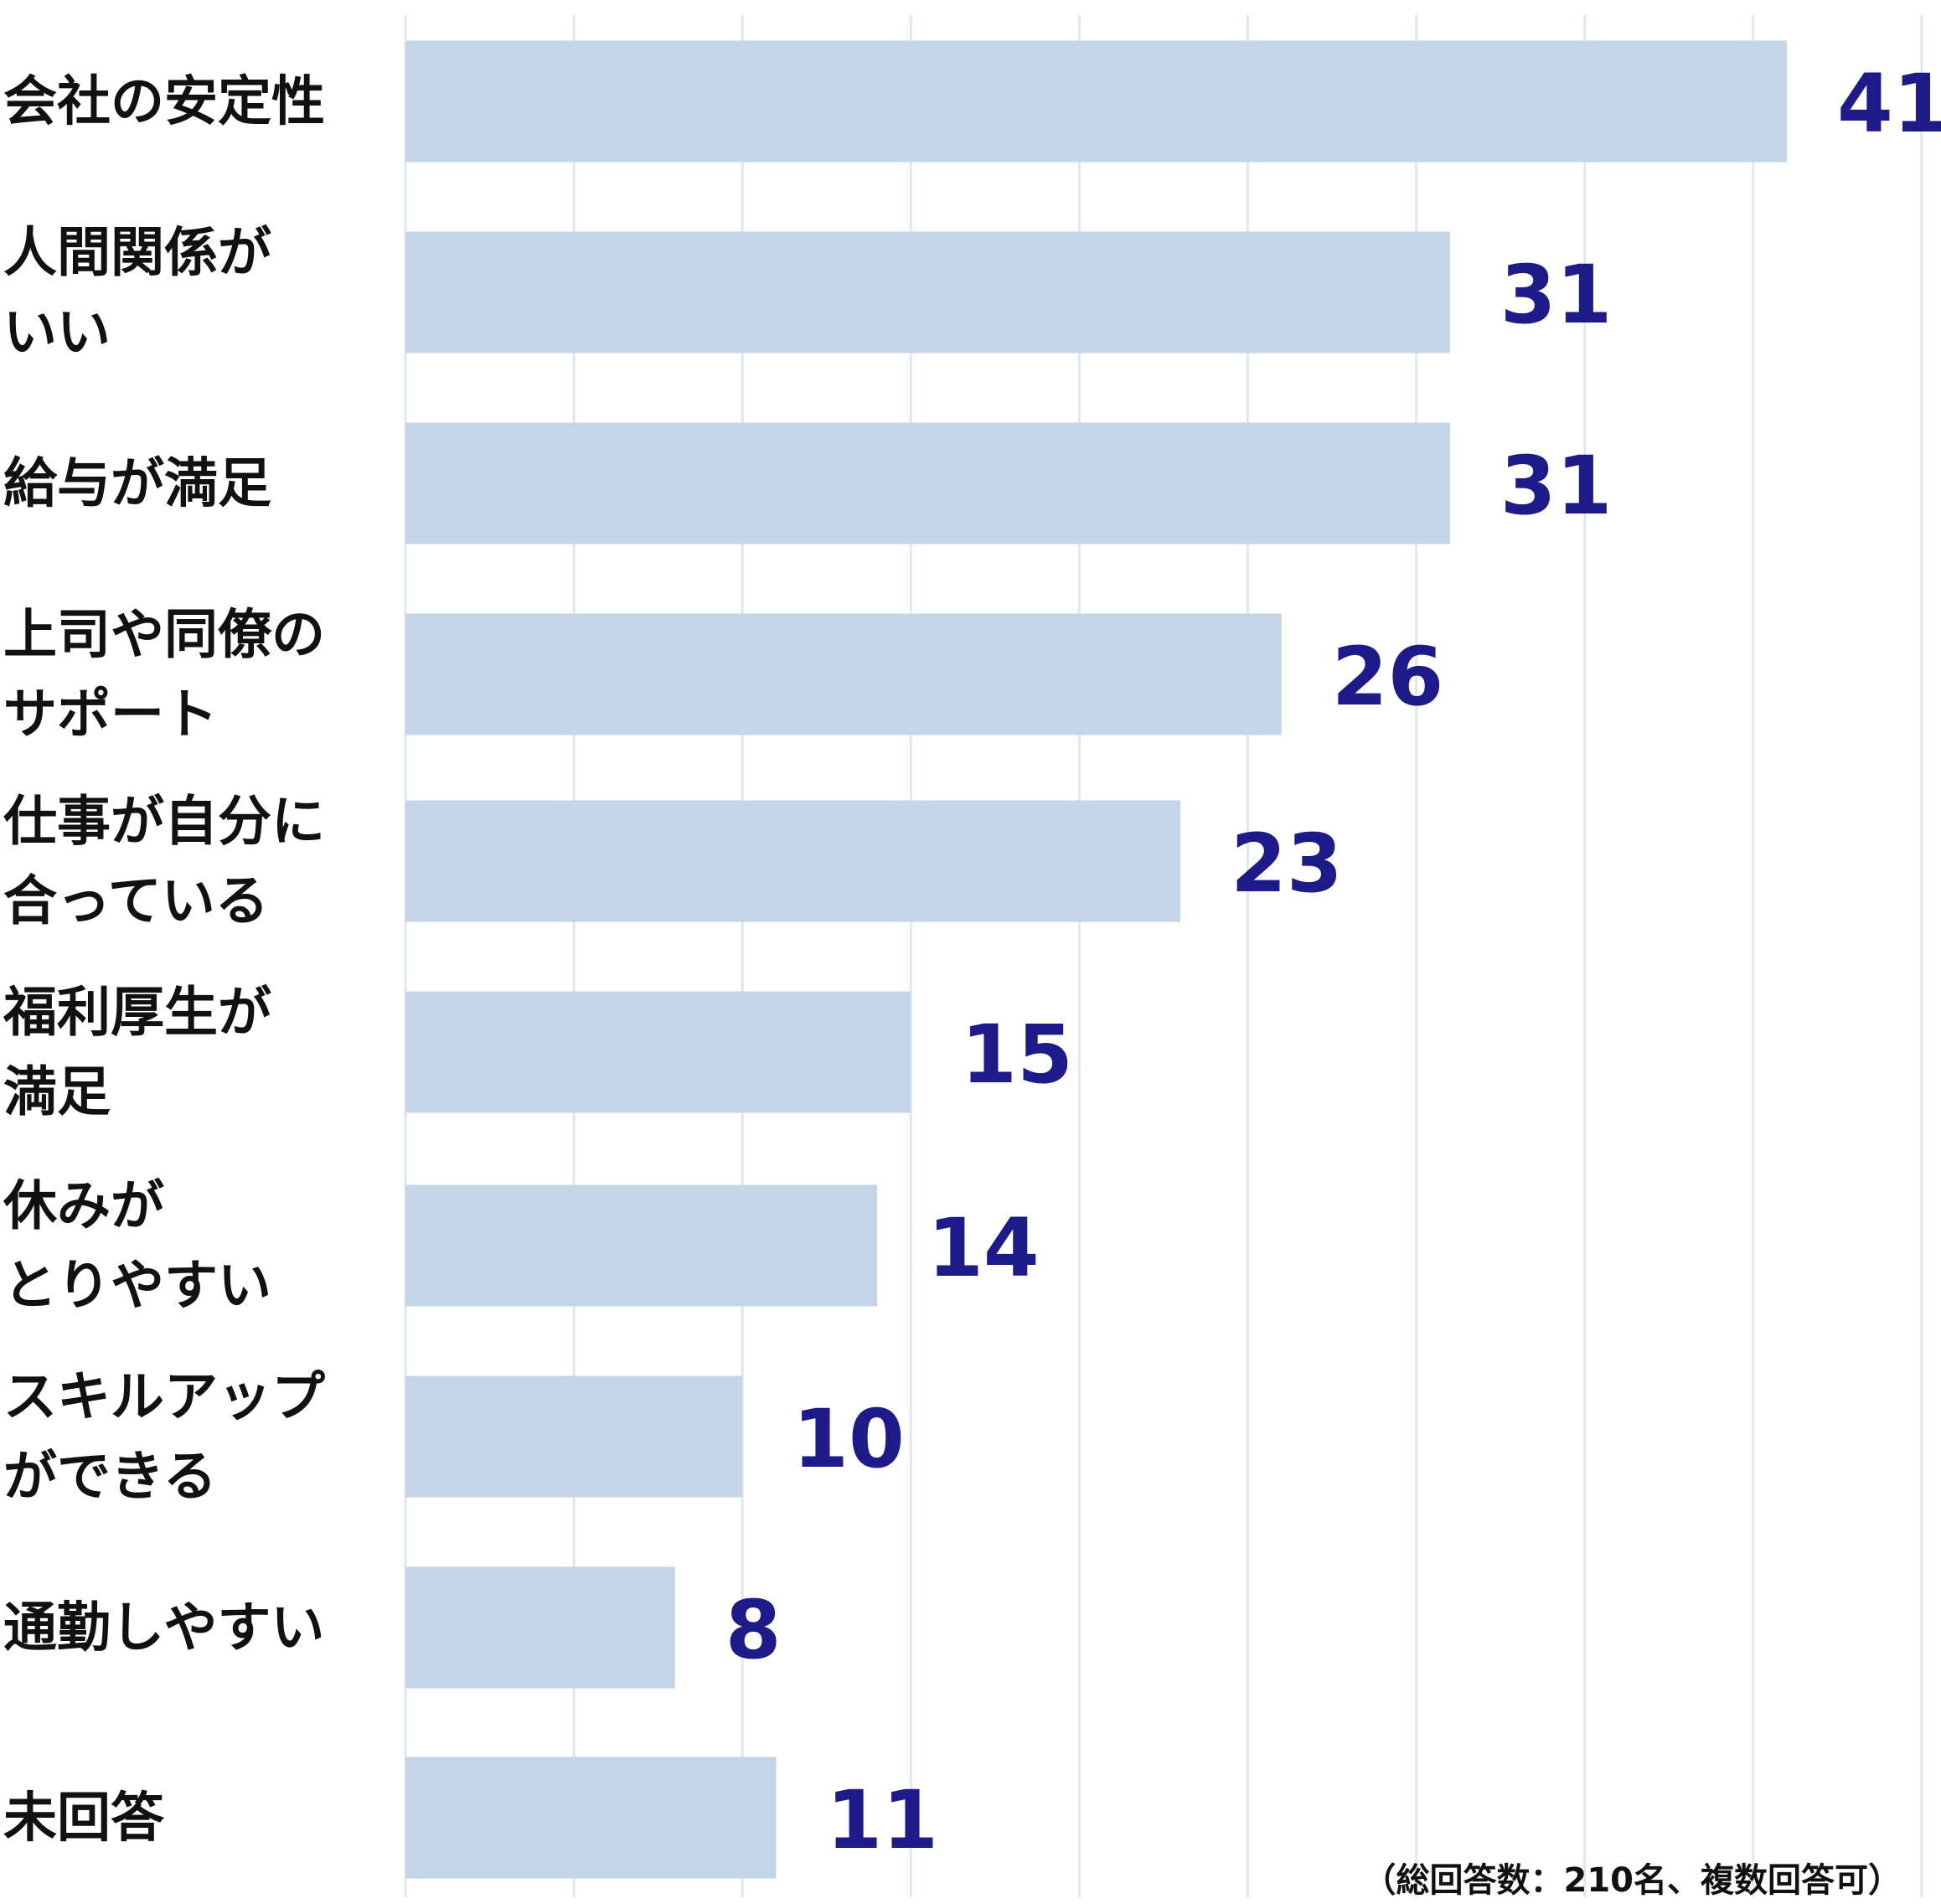  What do you see at coordinates (137, 1014) in the screenshot?
I see `category-label: 福利厚生が` at bounding box center [137, 1014].